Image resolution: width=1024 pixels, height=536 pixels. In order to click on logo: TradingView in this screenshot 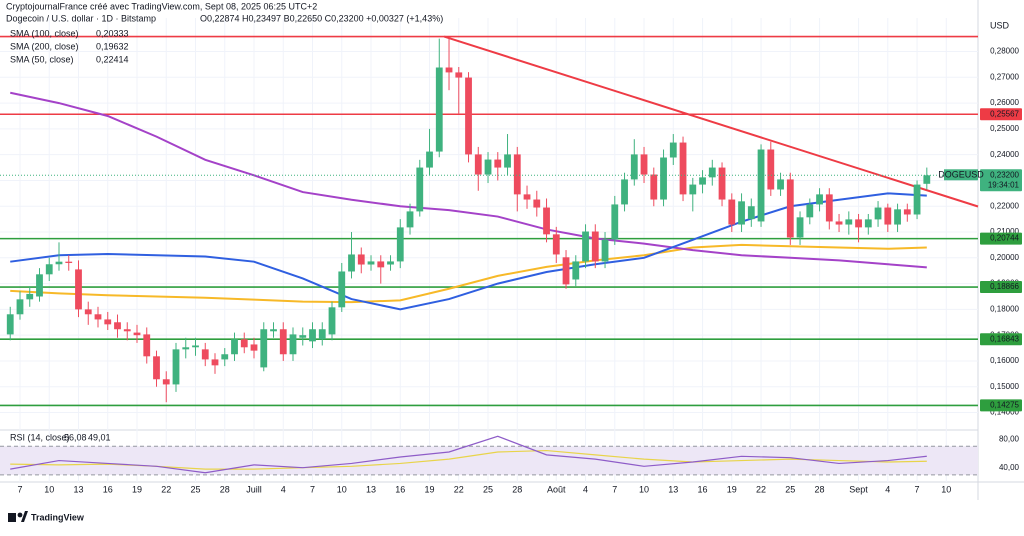, I will do `click(46, 516)`.